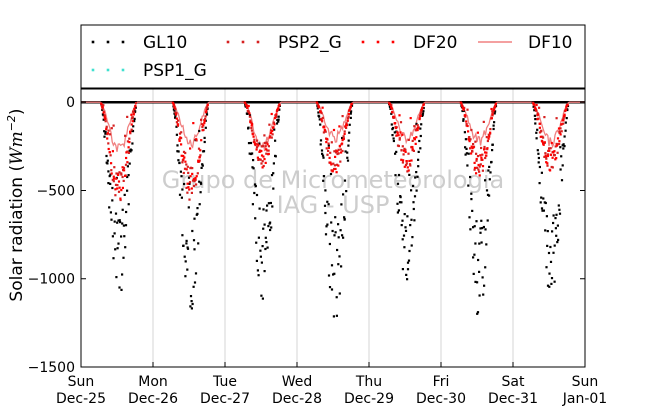 This screenshot has height=409, width=650. I want to click on y-axis-label: Solar radiation (Wm−2), so click(16, 204).